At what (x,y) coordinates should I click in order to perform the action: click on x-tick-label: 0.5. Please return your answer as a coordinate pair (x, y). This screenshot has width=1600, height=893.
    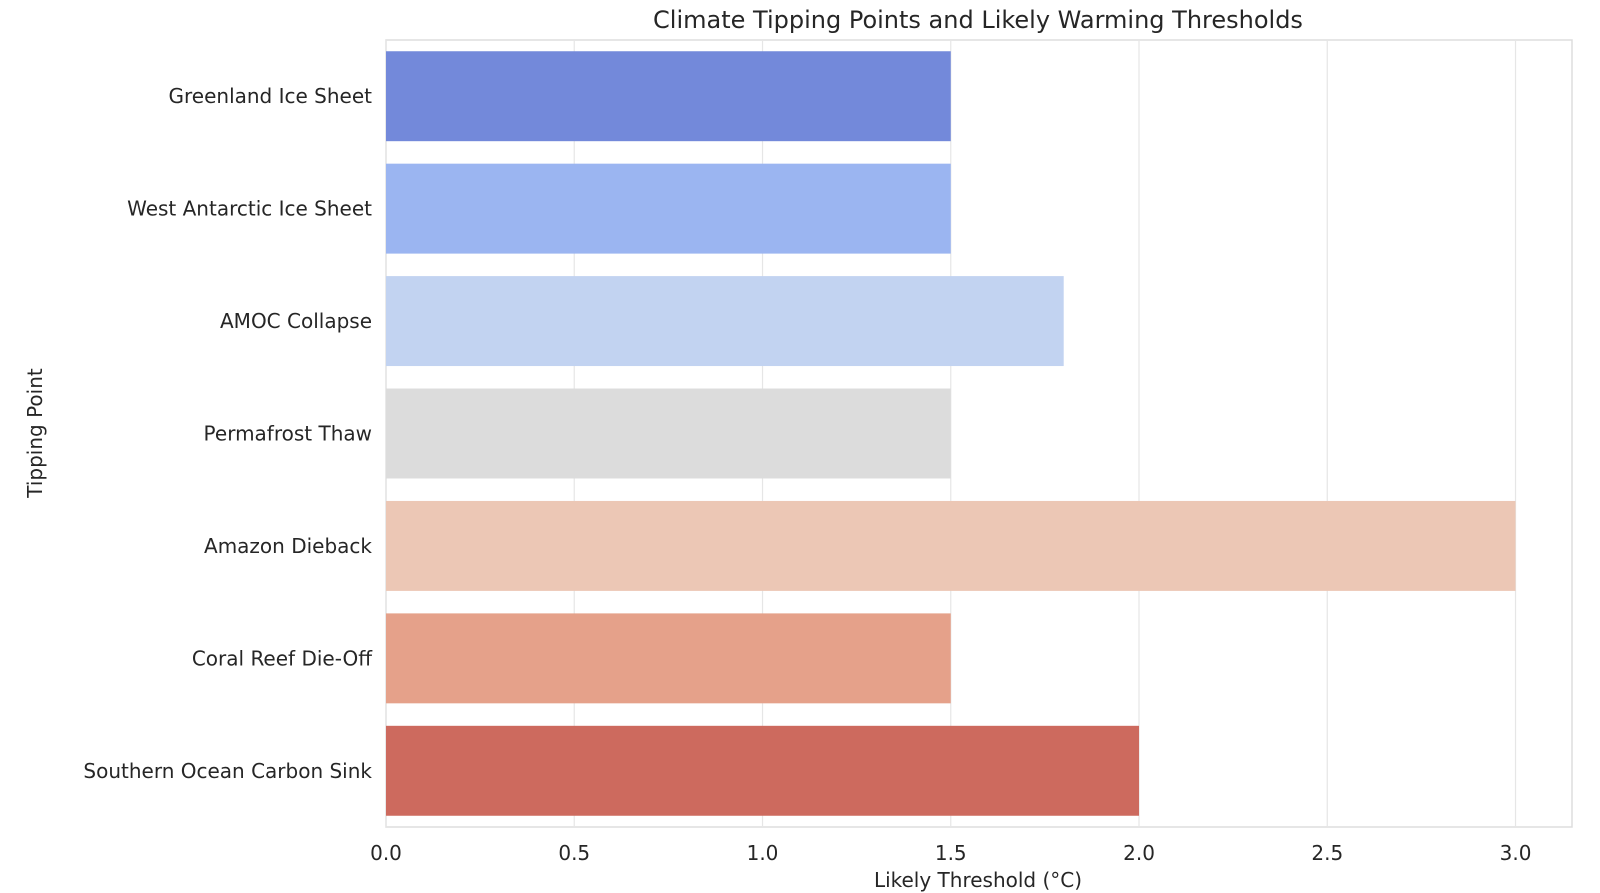
    Looking at the image, I should click on (574, 853).